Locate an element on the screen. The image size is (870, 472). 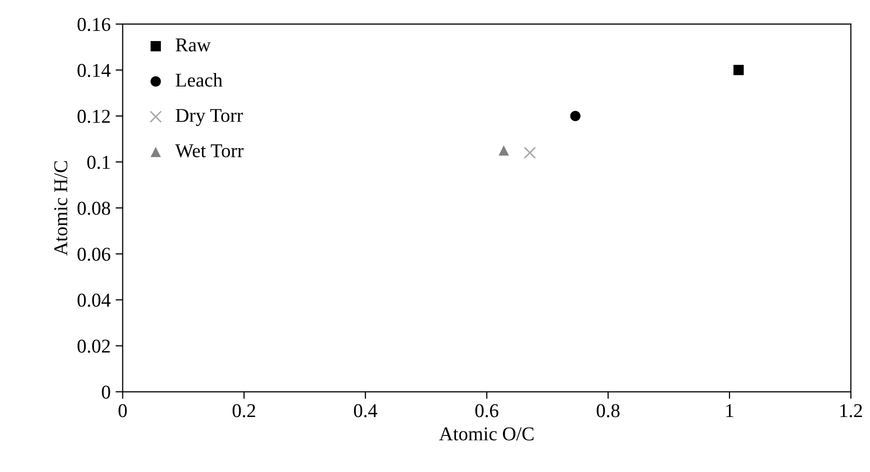
x-tick-label: 0.8 is located at coordinates (608, 411).